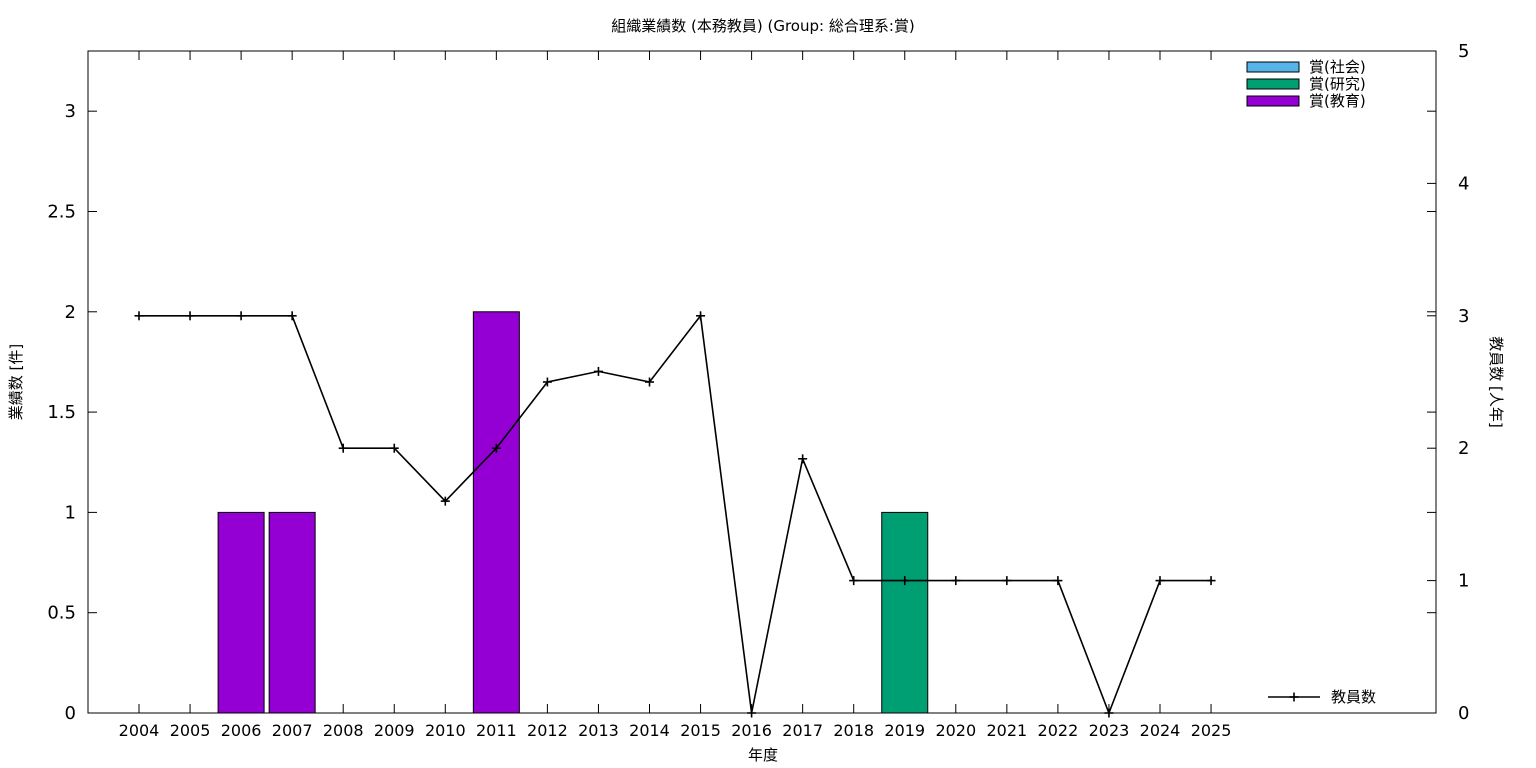 This screenshot has width=1536, height=768. Describe the element at coordinates (70, 713) in the screenshot. I see `y-tick-label: 0` at that location.